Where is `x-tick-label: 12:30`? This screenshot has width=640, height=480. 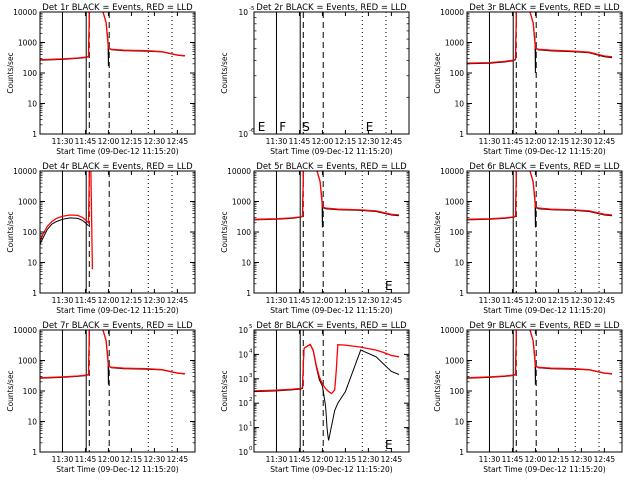 x-tick-label: 12:30 is located at coordinates (369, 459).